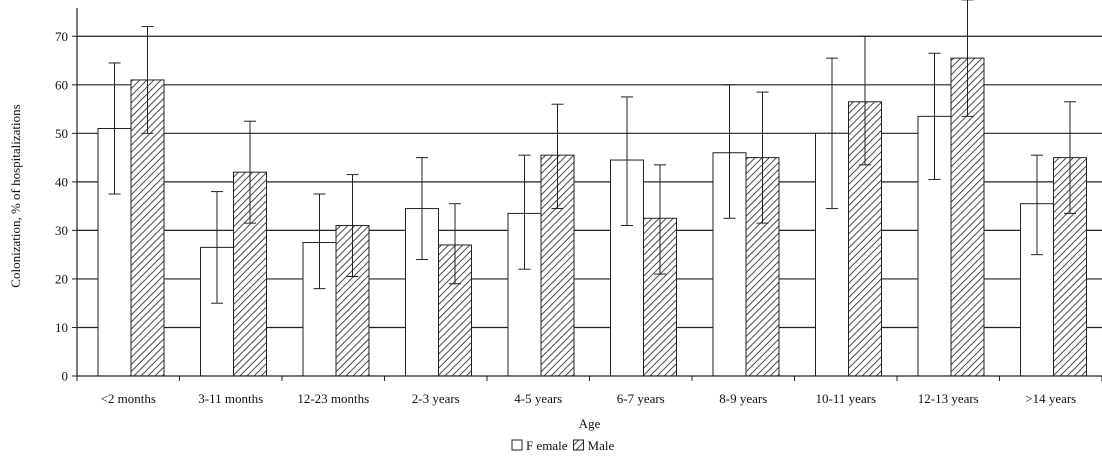 The width and height of the screenshot is (1102, 467). What do you see at coordinates (15, 195) in the screenshot?
I see `y-axis-title: Colonization, % of hospitalizations` at bounding box center [15, 195].